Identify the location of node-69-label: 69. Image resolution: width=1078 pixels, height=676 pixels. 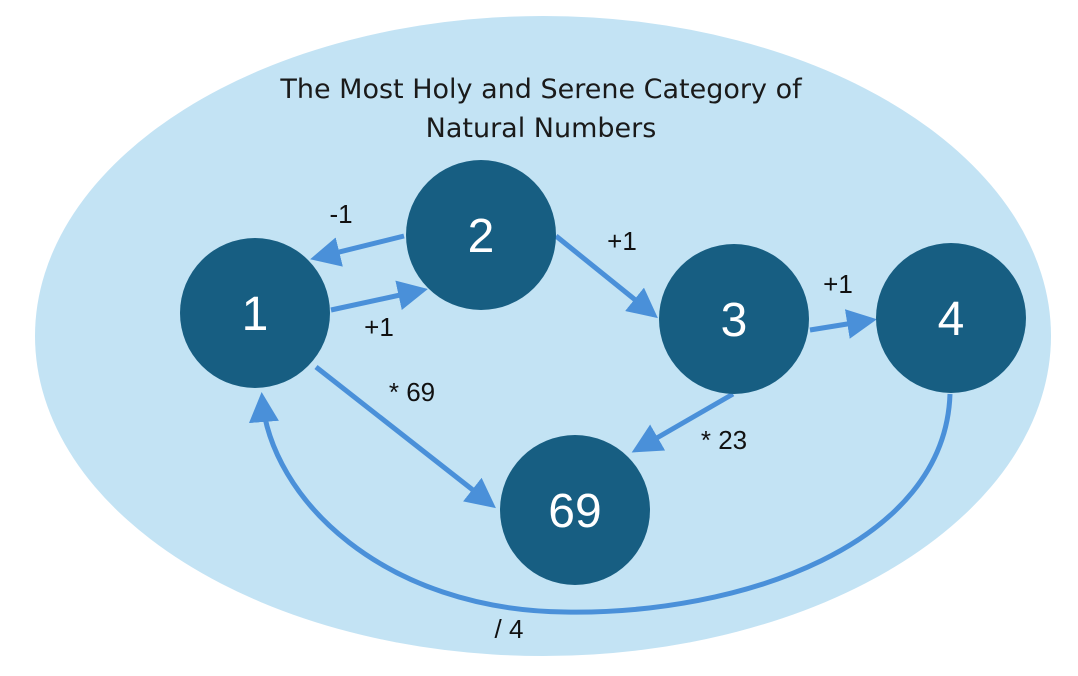
(574, 511).